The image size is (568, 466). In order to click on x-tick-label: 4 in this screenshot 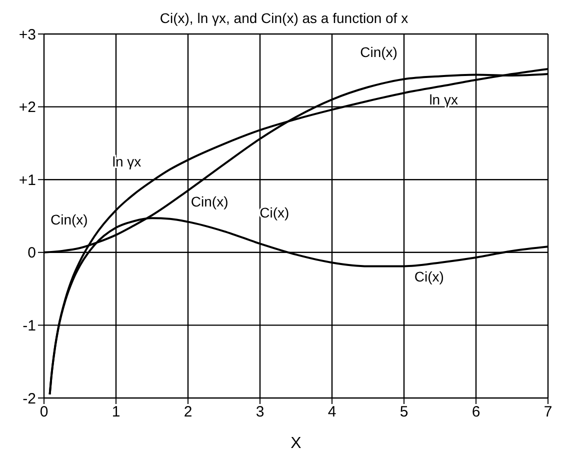, I will do `click(332, 412)`.